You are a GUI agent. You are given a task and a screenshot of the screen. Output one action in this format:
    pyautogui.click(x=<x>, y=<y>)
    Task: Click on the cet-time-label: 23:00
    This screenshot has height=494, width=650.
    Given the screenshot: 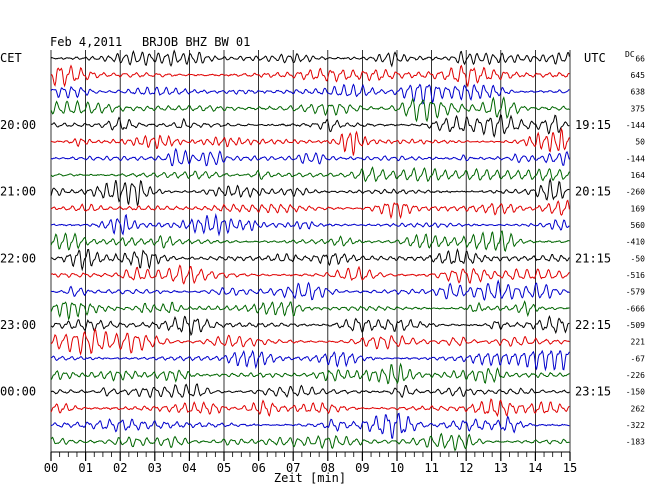 What is the action you would take?
    pyautogui.click(x=18, y=325)
    